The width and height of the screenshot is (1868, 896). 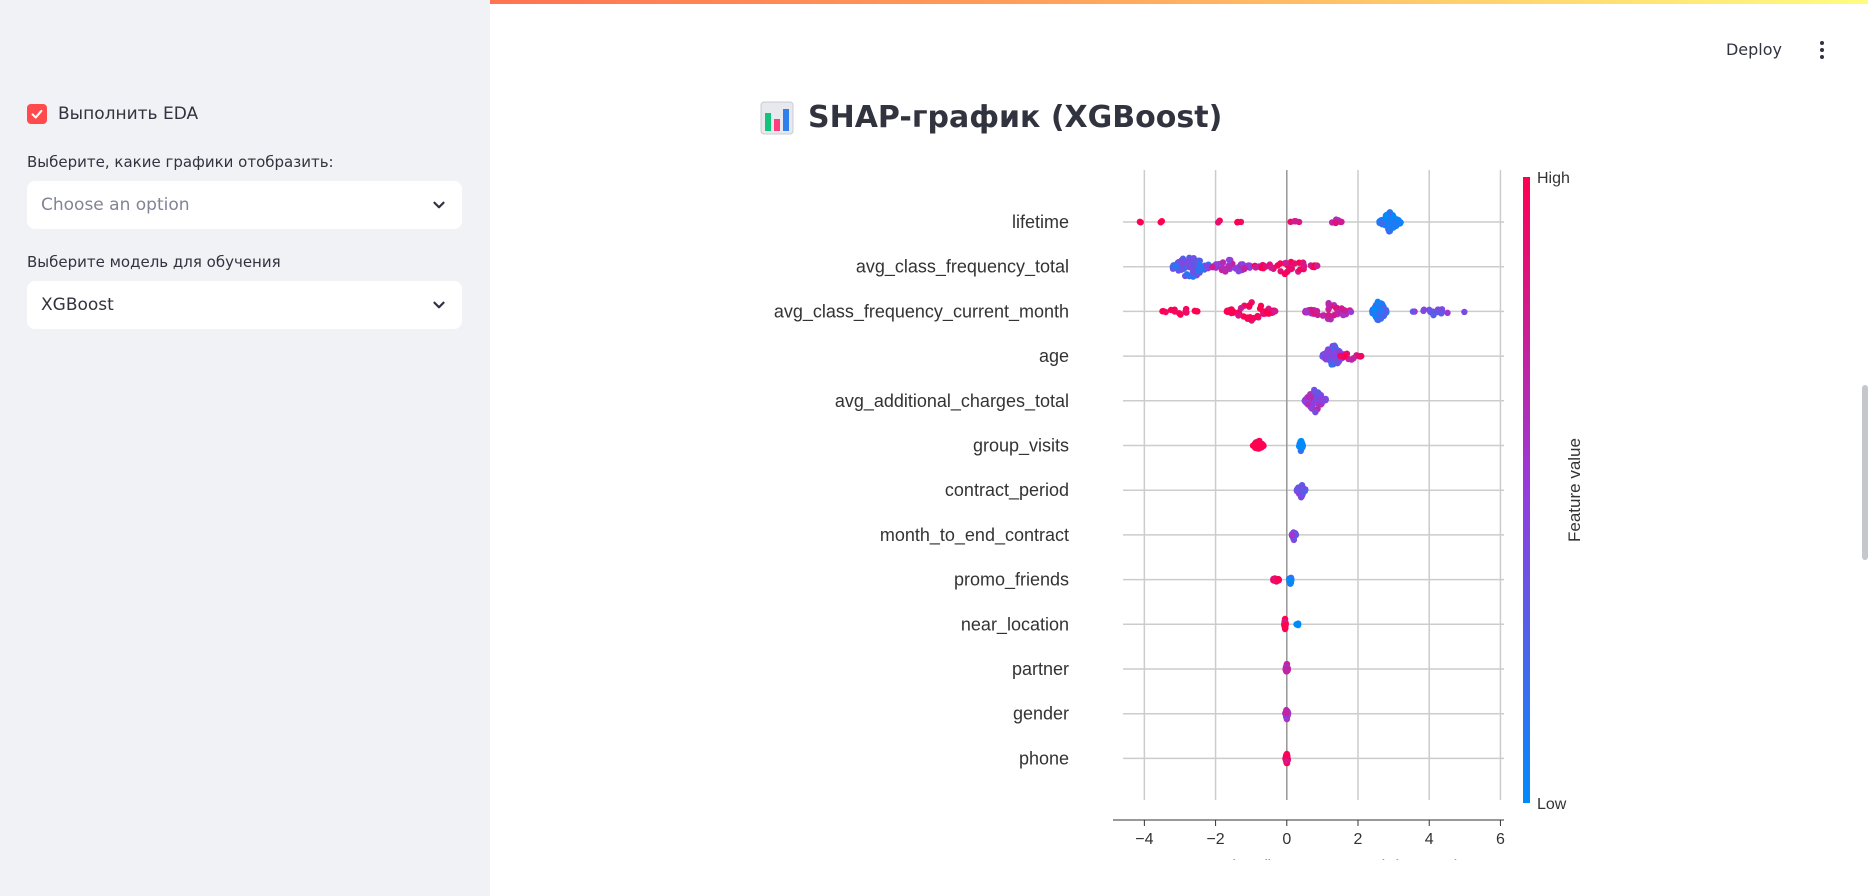 I want to click on page-title: SHAP-график (XGBoost), so click(x=1015, y=117).